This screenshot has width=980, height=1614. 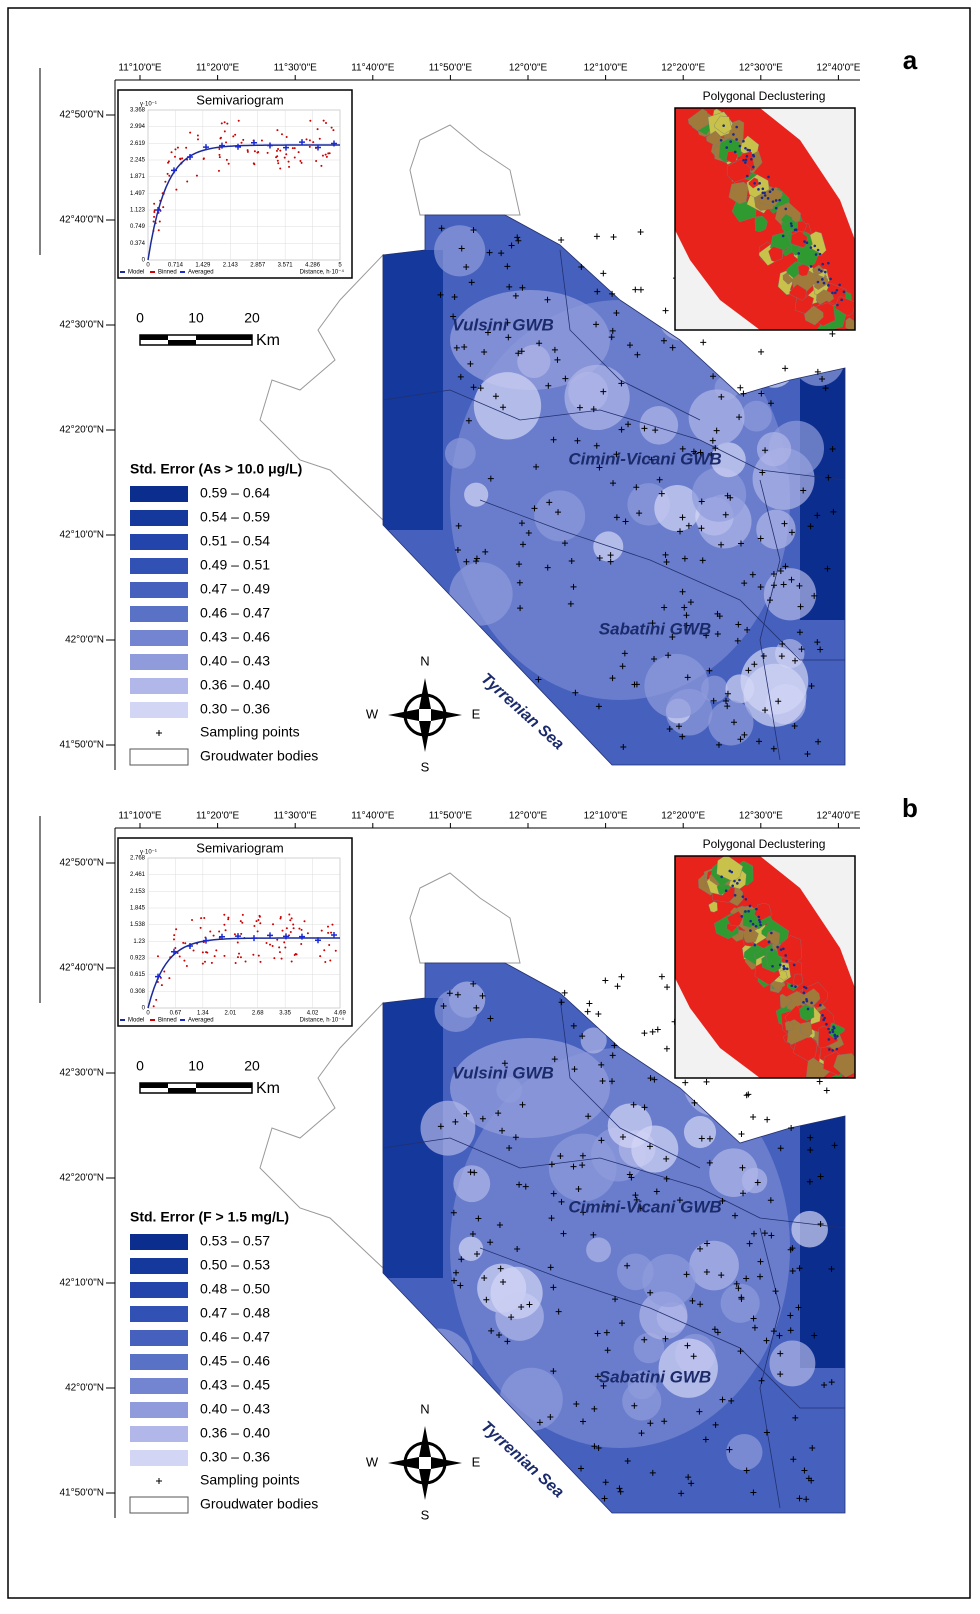 I want to click on semivariogram-x-tick: 2.857, so click(x=258, y=266).